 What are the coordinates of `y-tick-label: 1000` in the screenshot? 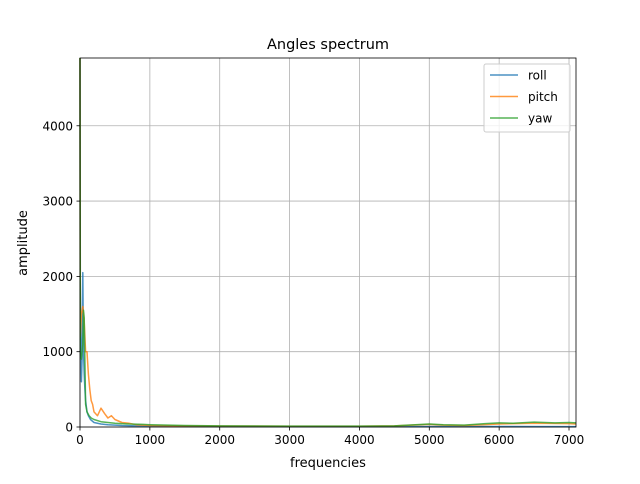 It's located at (57, 352).